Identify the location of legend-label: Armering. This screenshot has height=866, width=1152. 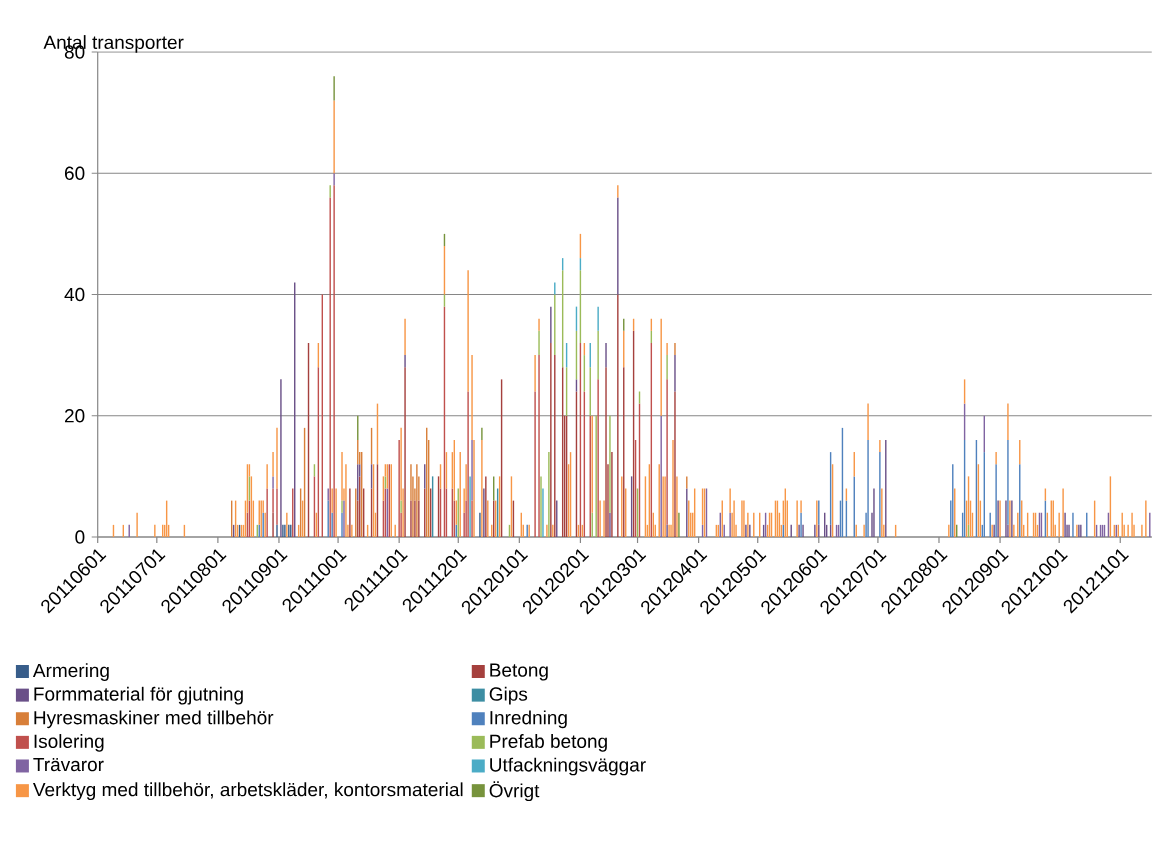
(70, 672).